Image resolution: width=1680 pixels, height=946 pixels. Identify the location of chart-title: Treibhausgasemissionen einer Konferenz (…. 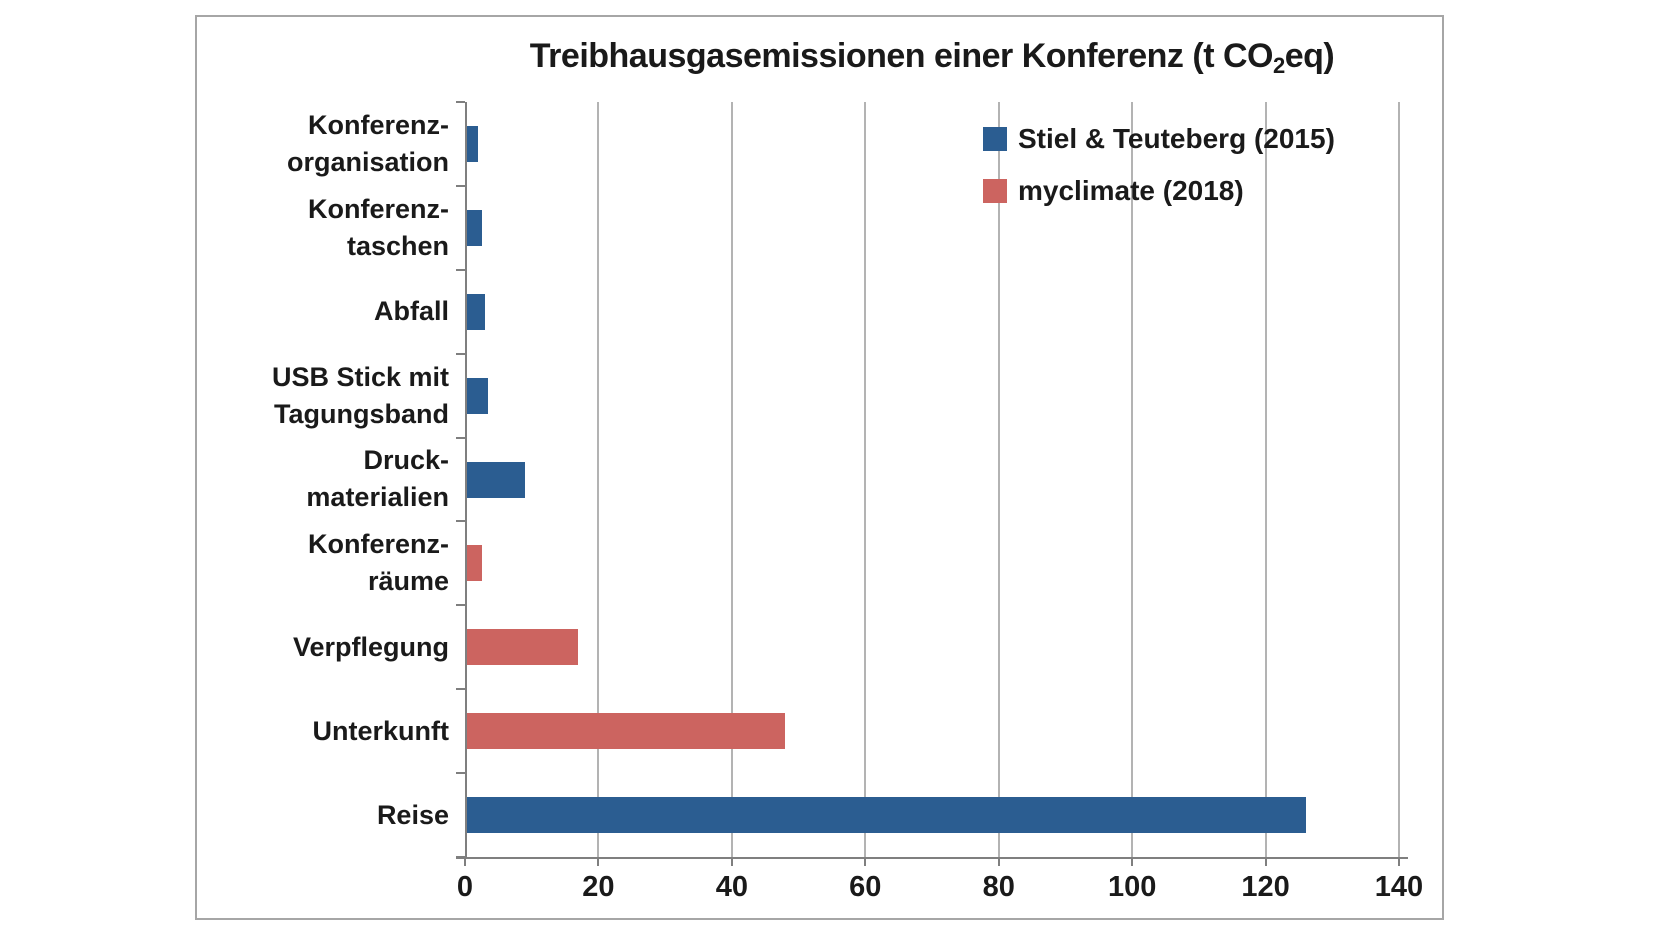
(932, 57).